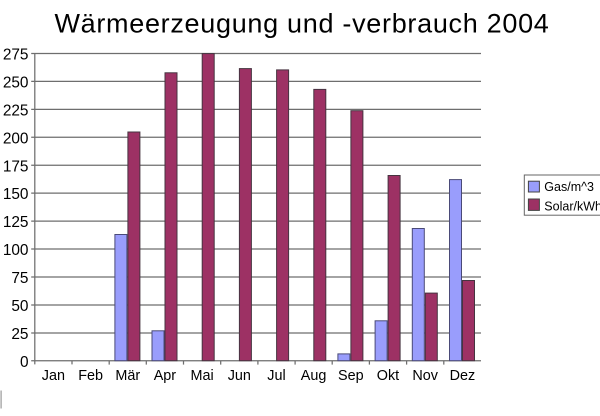  What do you see at coordinates (572, 207) in the screenshot?
I see `svg-text: Solar/kWh` at bounding box center [572, 207].